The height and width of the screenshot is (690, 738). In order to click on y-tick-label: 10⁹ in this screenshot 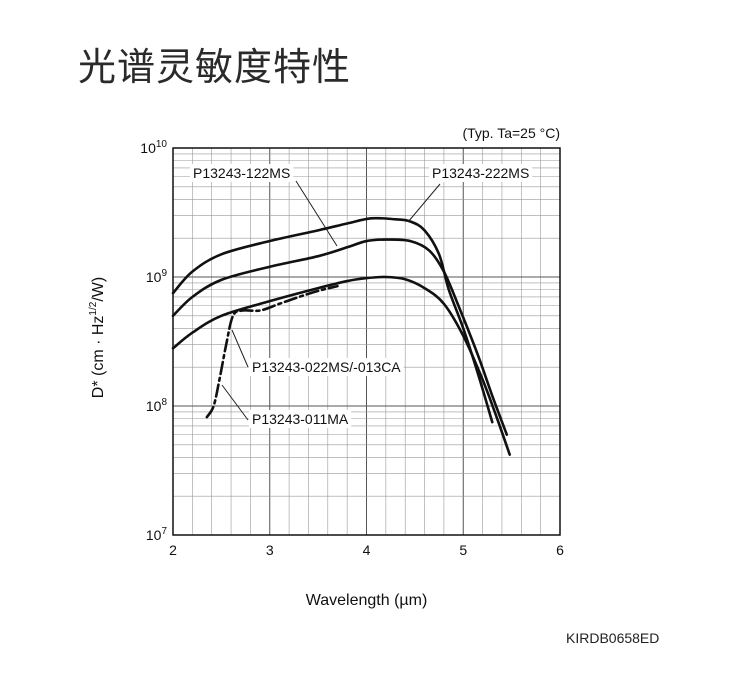, I will do `click(157, 276)`.